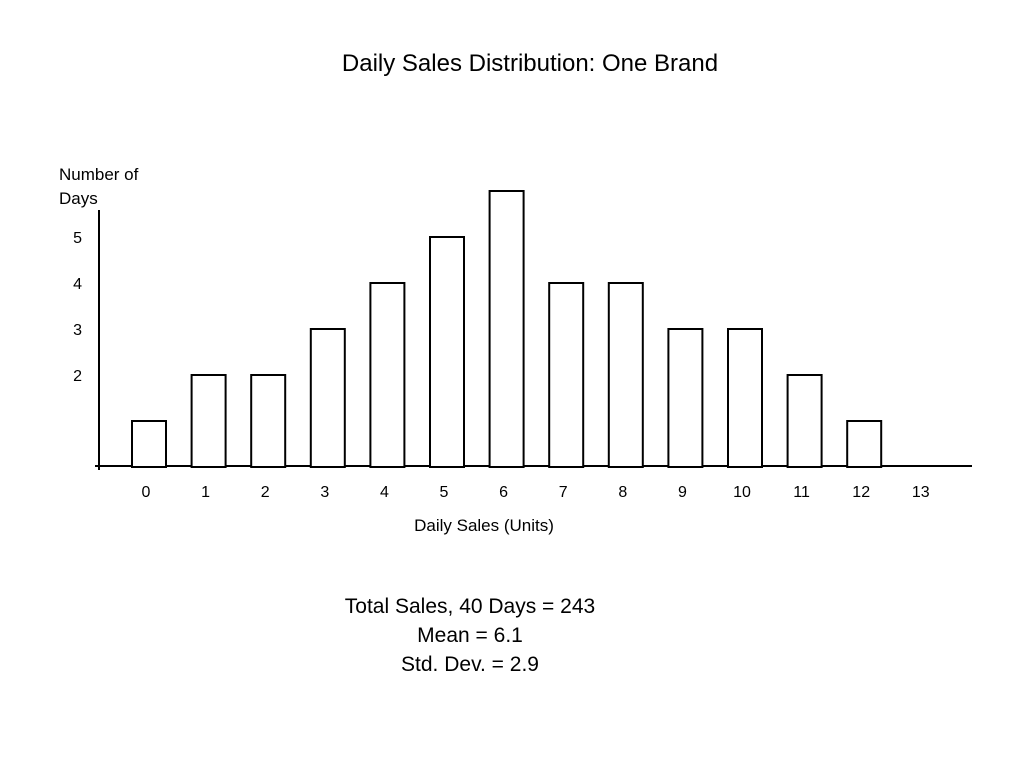 Image resolution: width=1024 pixels, height=768 pixels. I want to click on x-tick-label-7: 7, so click(563, 492).